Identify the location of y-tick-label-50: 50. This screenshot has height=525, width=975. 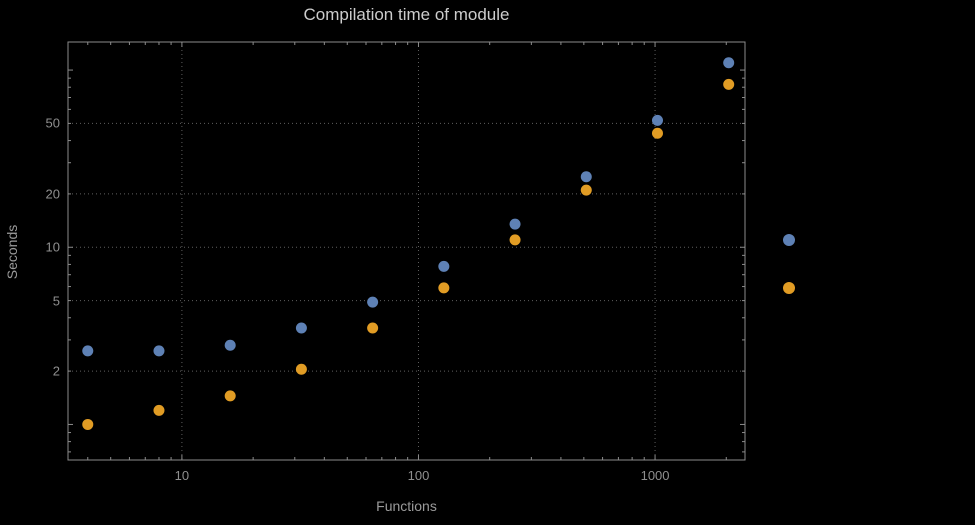
(52, 123).